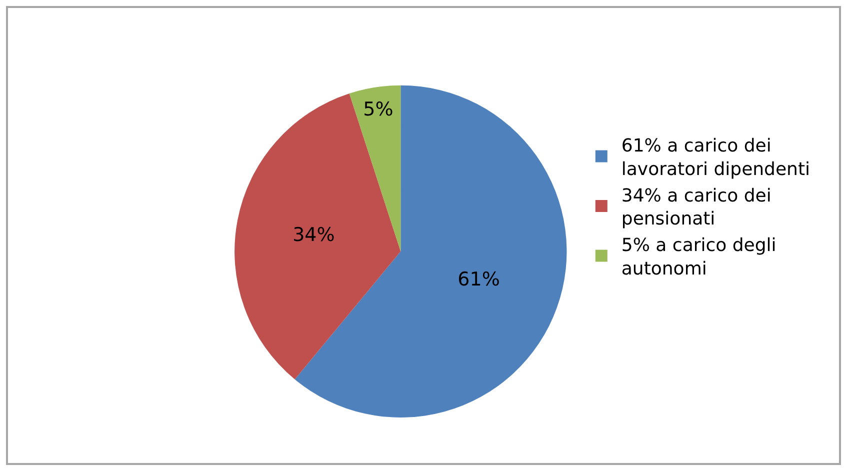 This screenshot has width=849, height=473. Describe the element at coordinates (696, 207) in the screenshot. I see `legend-label: 34% a carico dei pensionati` at that location.